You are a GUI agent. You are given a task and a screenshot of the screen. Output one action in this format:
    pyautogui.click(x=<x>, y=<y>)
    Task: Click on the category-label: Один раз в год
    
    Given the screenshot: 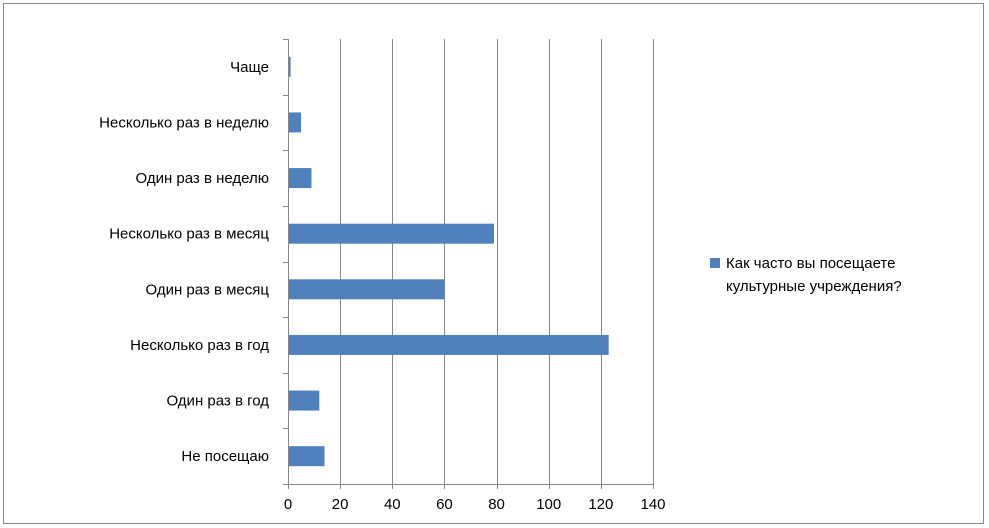 What is the action you would take?
    pyautogui.click(x=217, y=401)
    